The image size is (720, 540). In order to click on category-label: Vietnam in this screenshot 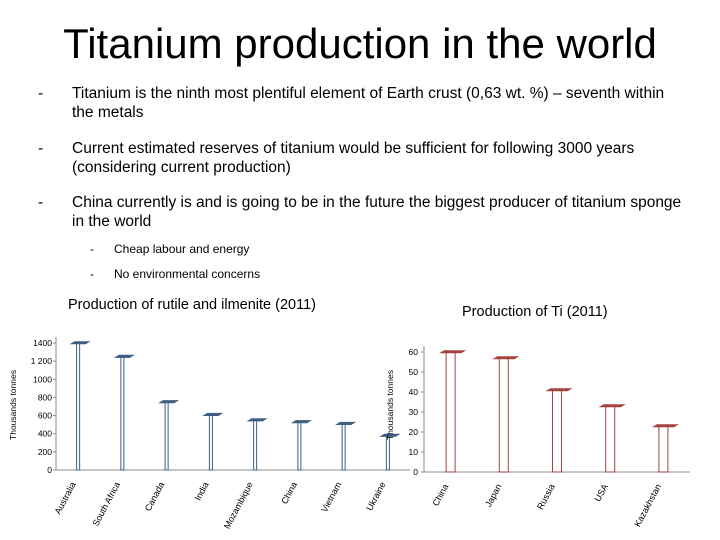, I will do `click(331, 497)`.